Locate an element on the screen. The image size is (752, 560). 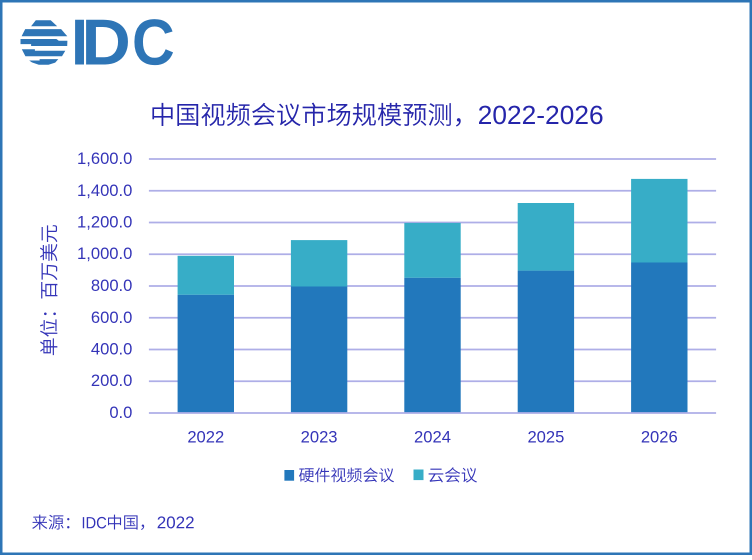
svg-text: 200.0 is located at coordinates (112, 380).